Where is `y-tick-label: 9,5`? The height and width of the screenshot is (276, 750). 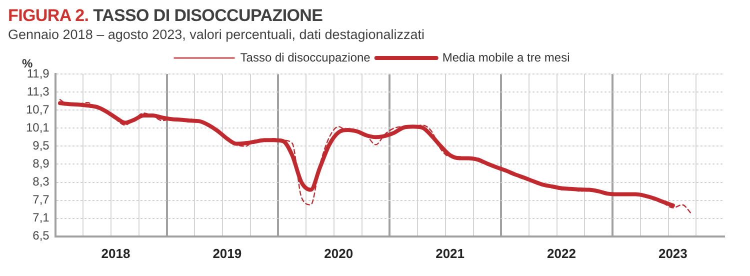 y-tick-label: 9,5 is located at coordinates (41, 145).